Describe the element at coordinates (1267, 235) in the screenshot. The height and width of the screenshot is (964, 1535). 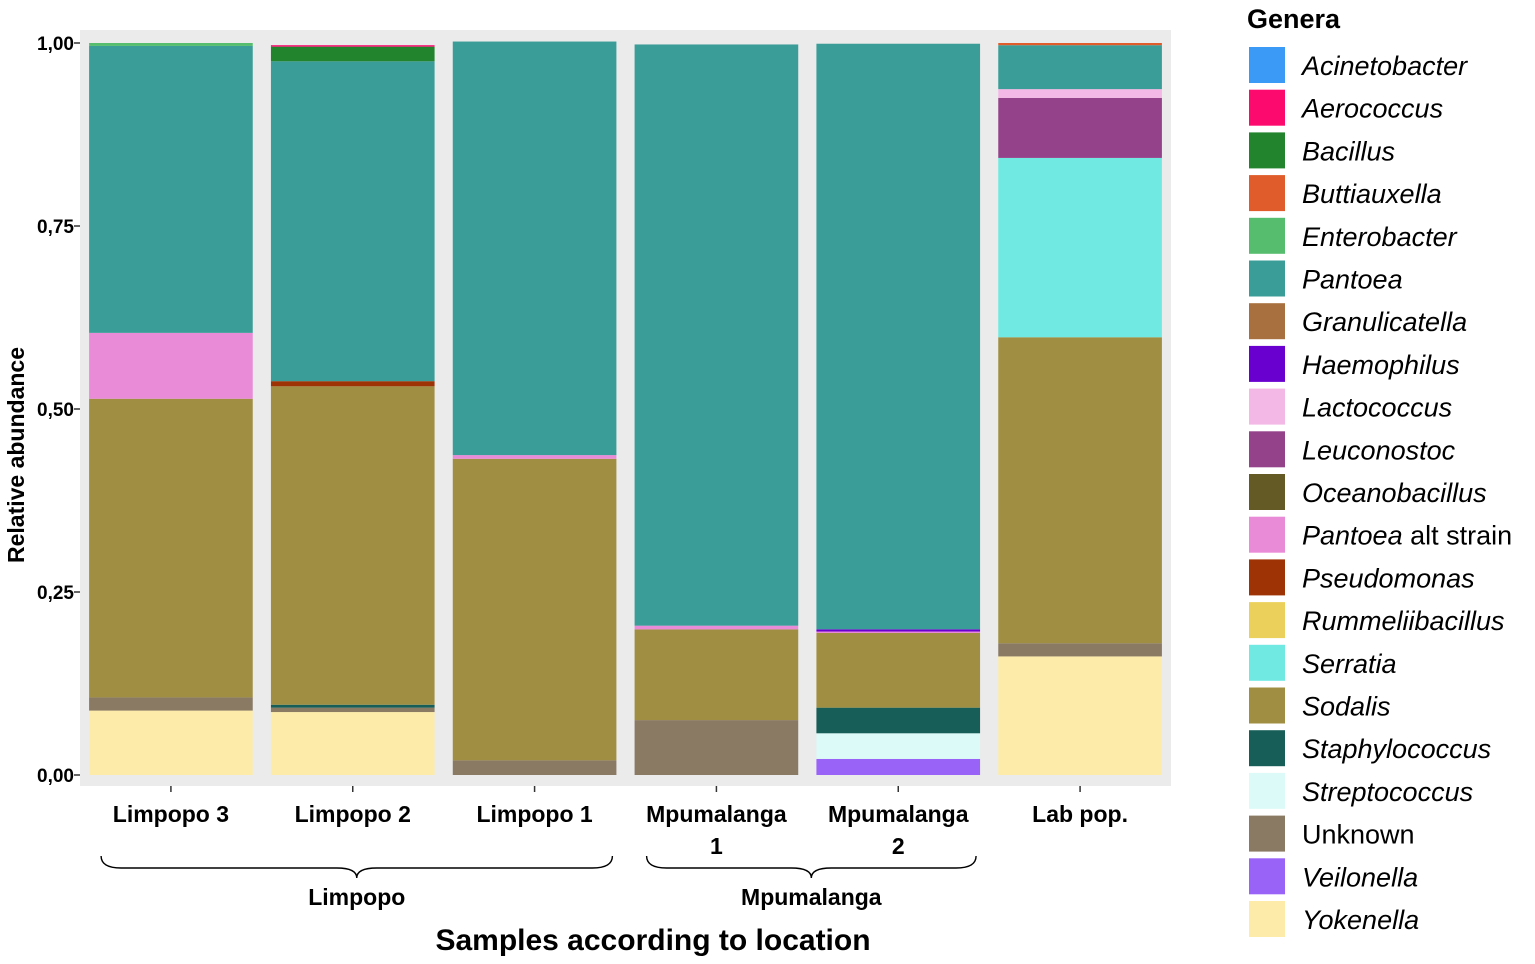
I see `legend-key-enterobacter` at that location.